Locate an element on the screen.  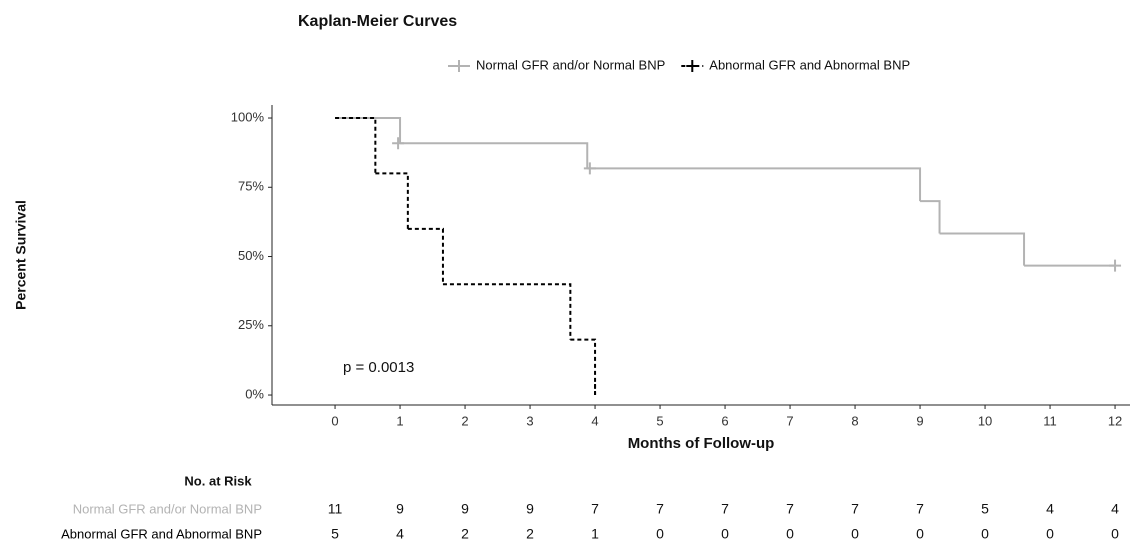
risk-table-title: No. at Risk is located at coordinates (218, 480).